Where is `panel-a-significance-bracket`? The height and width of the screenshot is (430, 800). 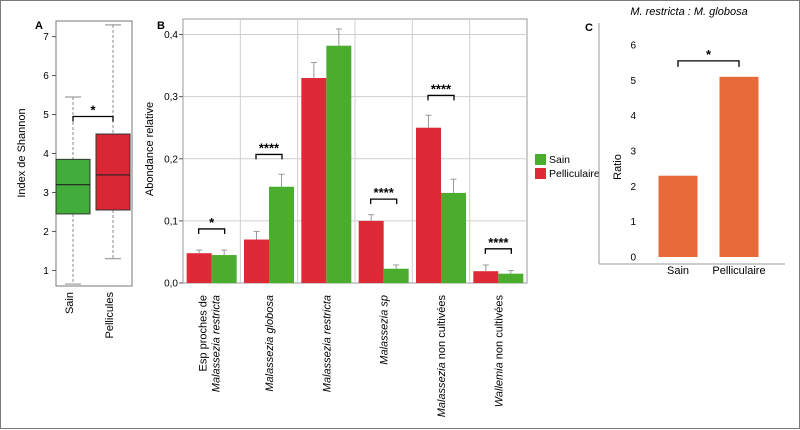 panel-a-significance-bracket is located at coordinates (93, 118).